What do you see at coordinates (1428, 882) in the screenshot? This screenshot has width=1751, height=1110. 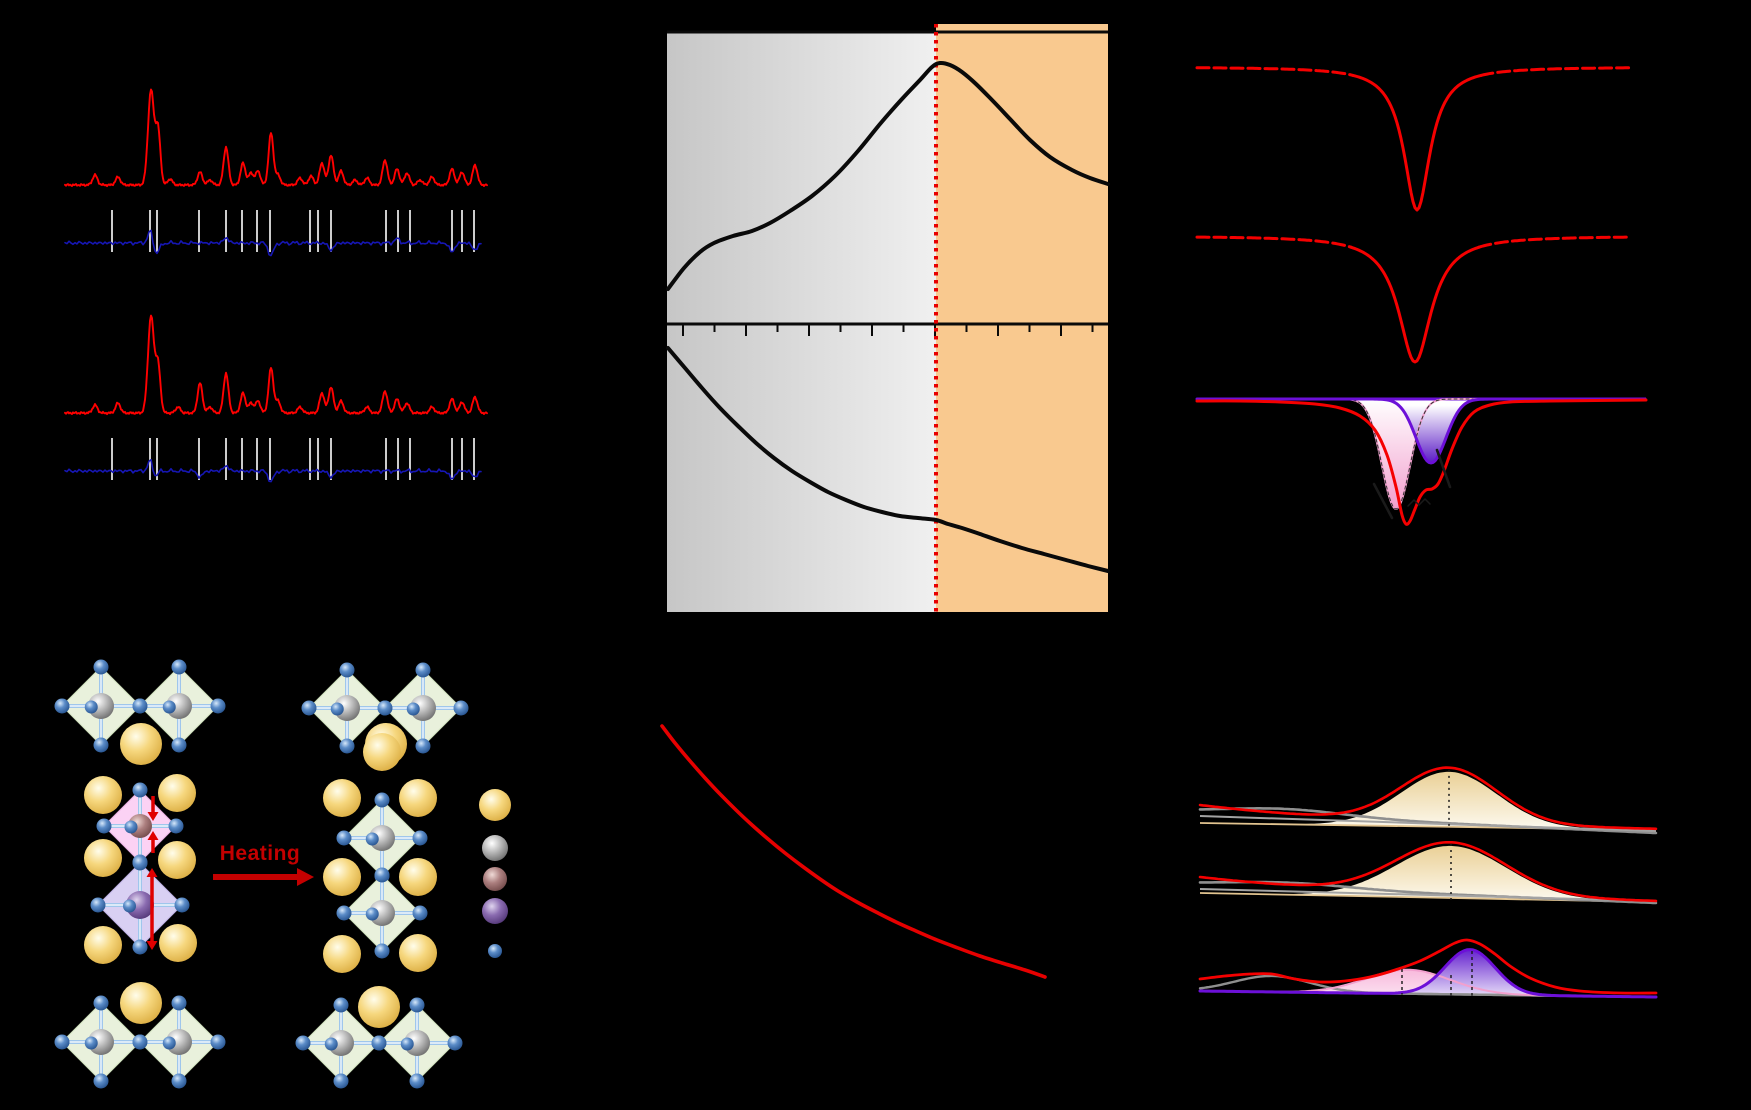 I see `panel-deconvolution` at bounding box center [1428, 882].